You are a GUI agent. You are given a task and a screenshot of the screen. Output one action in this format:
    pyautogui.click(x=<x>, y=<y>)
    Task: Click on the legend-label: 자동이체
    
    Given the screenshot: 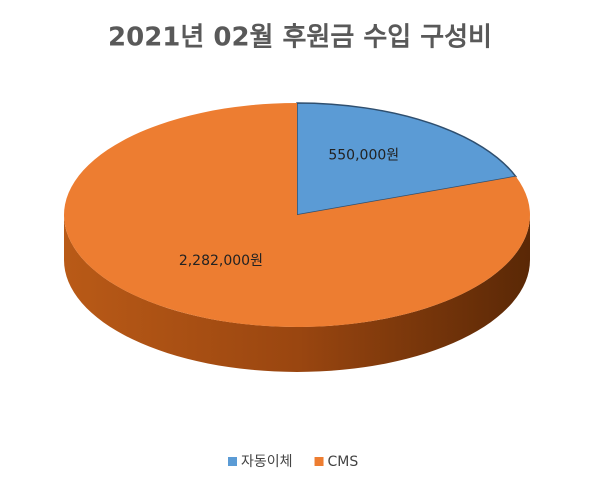 What is the action you would take?
    pyautogui.click(x=267, y=462)
    